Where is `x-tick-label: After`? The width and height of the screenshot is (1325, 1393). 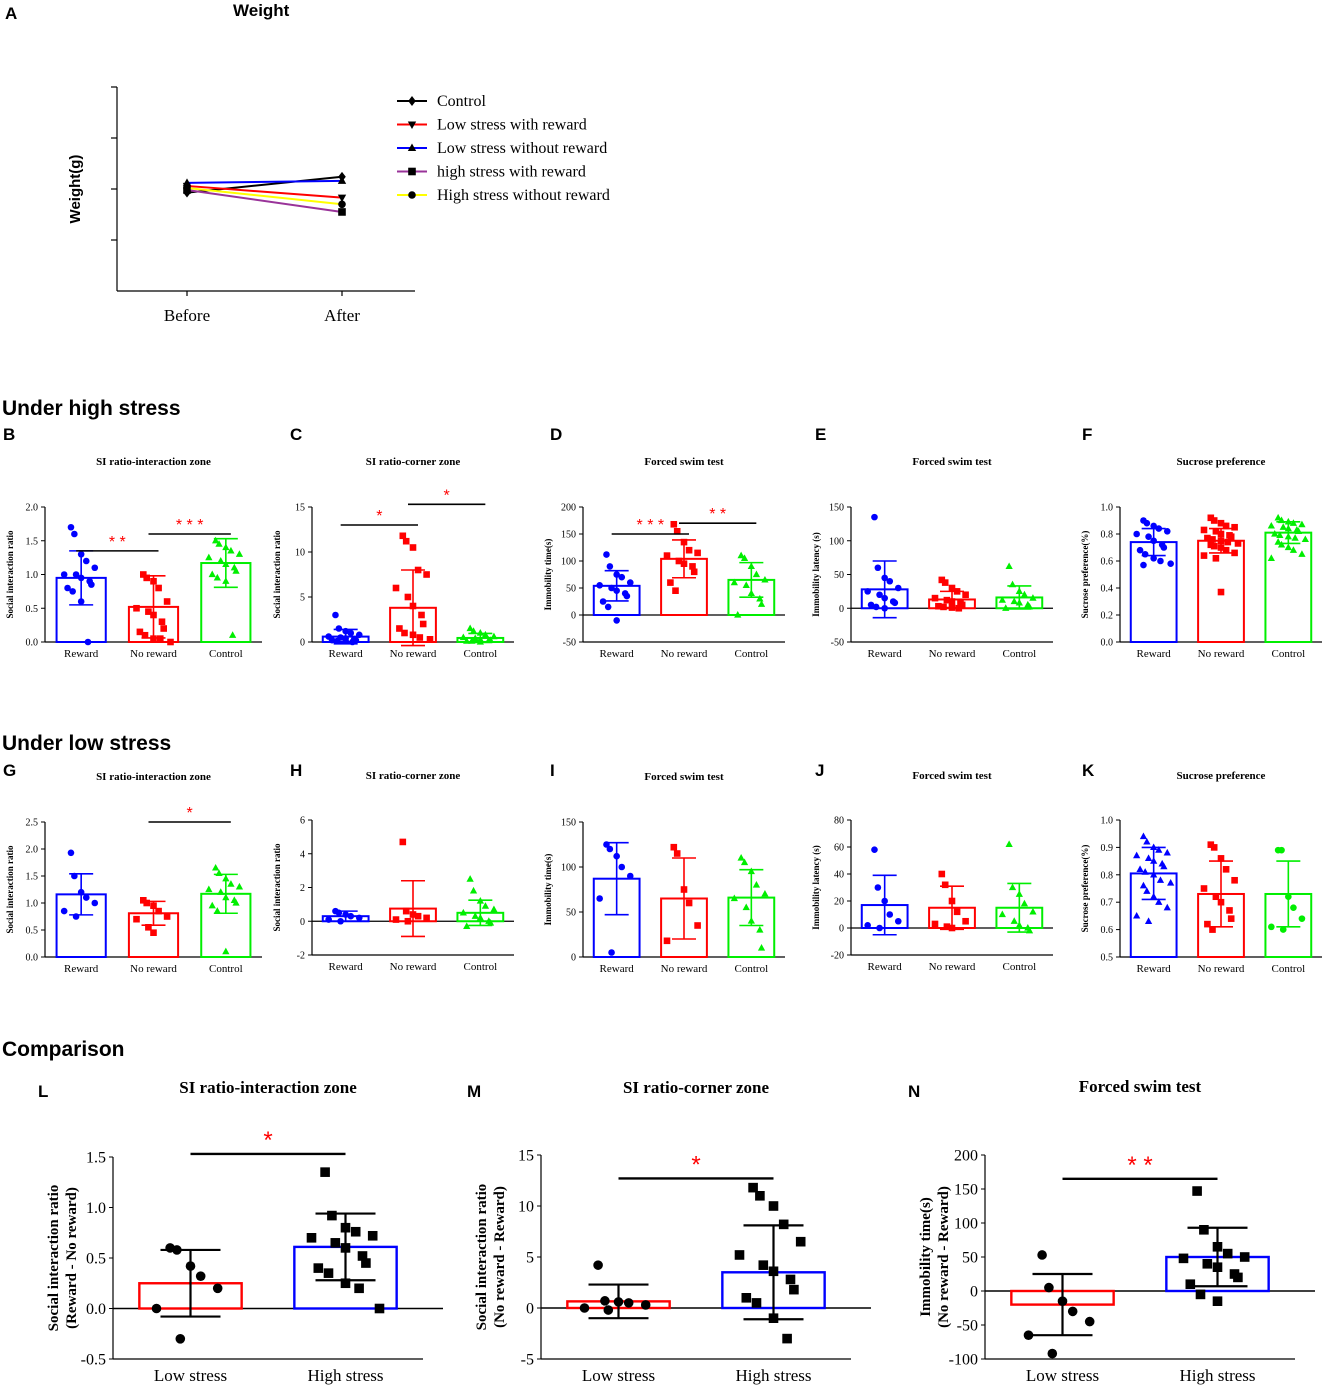
x-tick-label: After is located at coordinates (342, 315).